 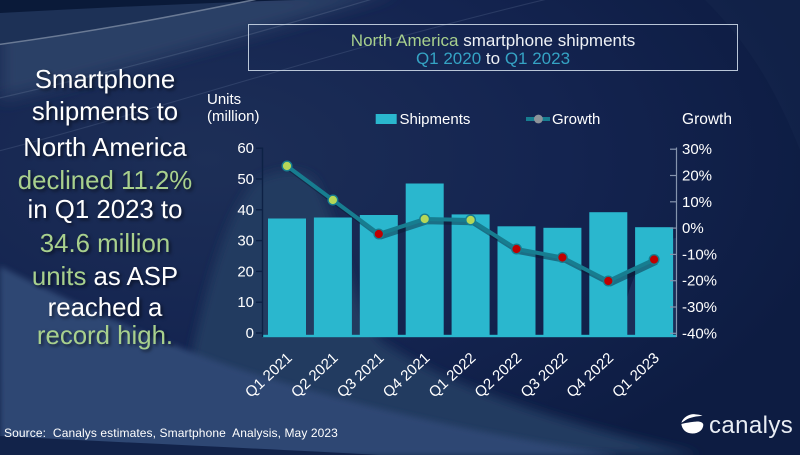 What do you see at coordinates (636, 375) in the screenshot?
I see `svg-text: Q1 2023` at bounding box center [636, 375].